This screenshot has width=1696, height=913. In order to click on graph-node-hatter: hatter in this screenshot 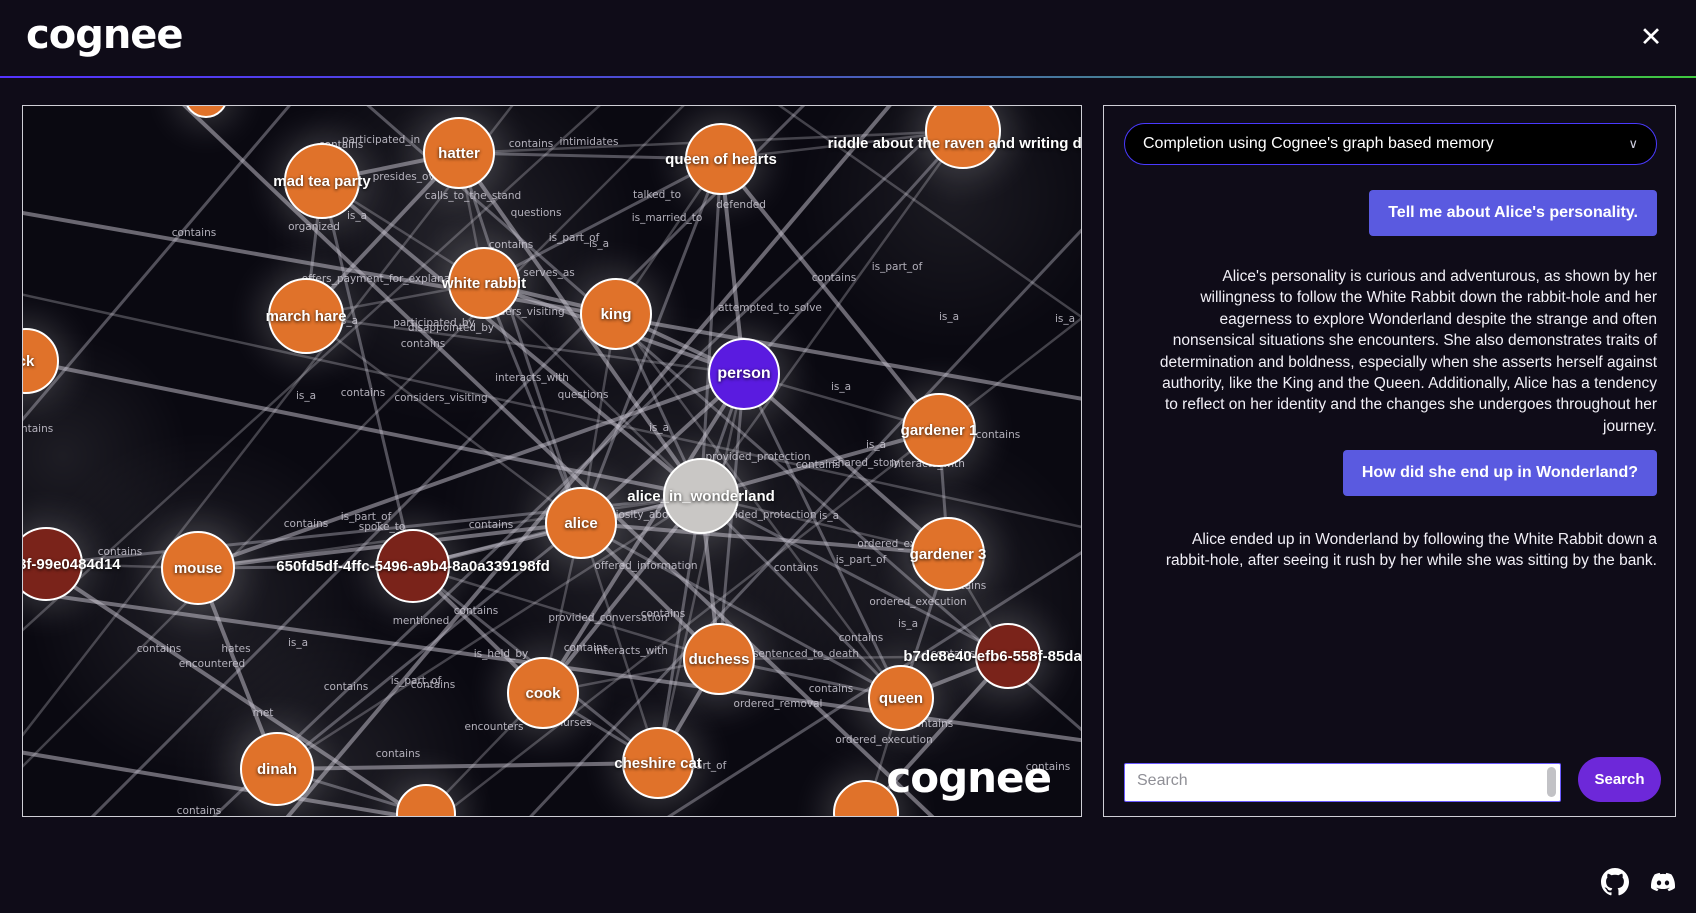, I will do `click(459, 153)`.